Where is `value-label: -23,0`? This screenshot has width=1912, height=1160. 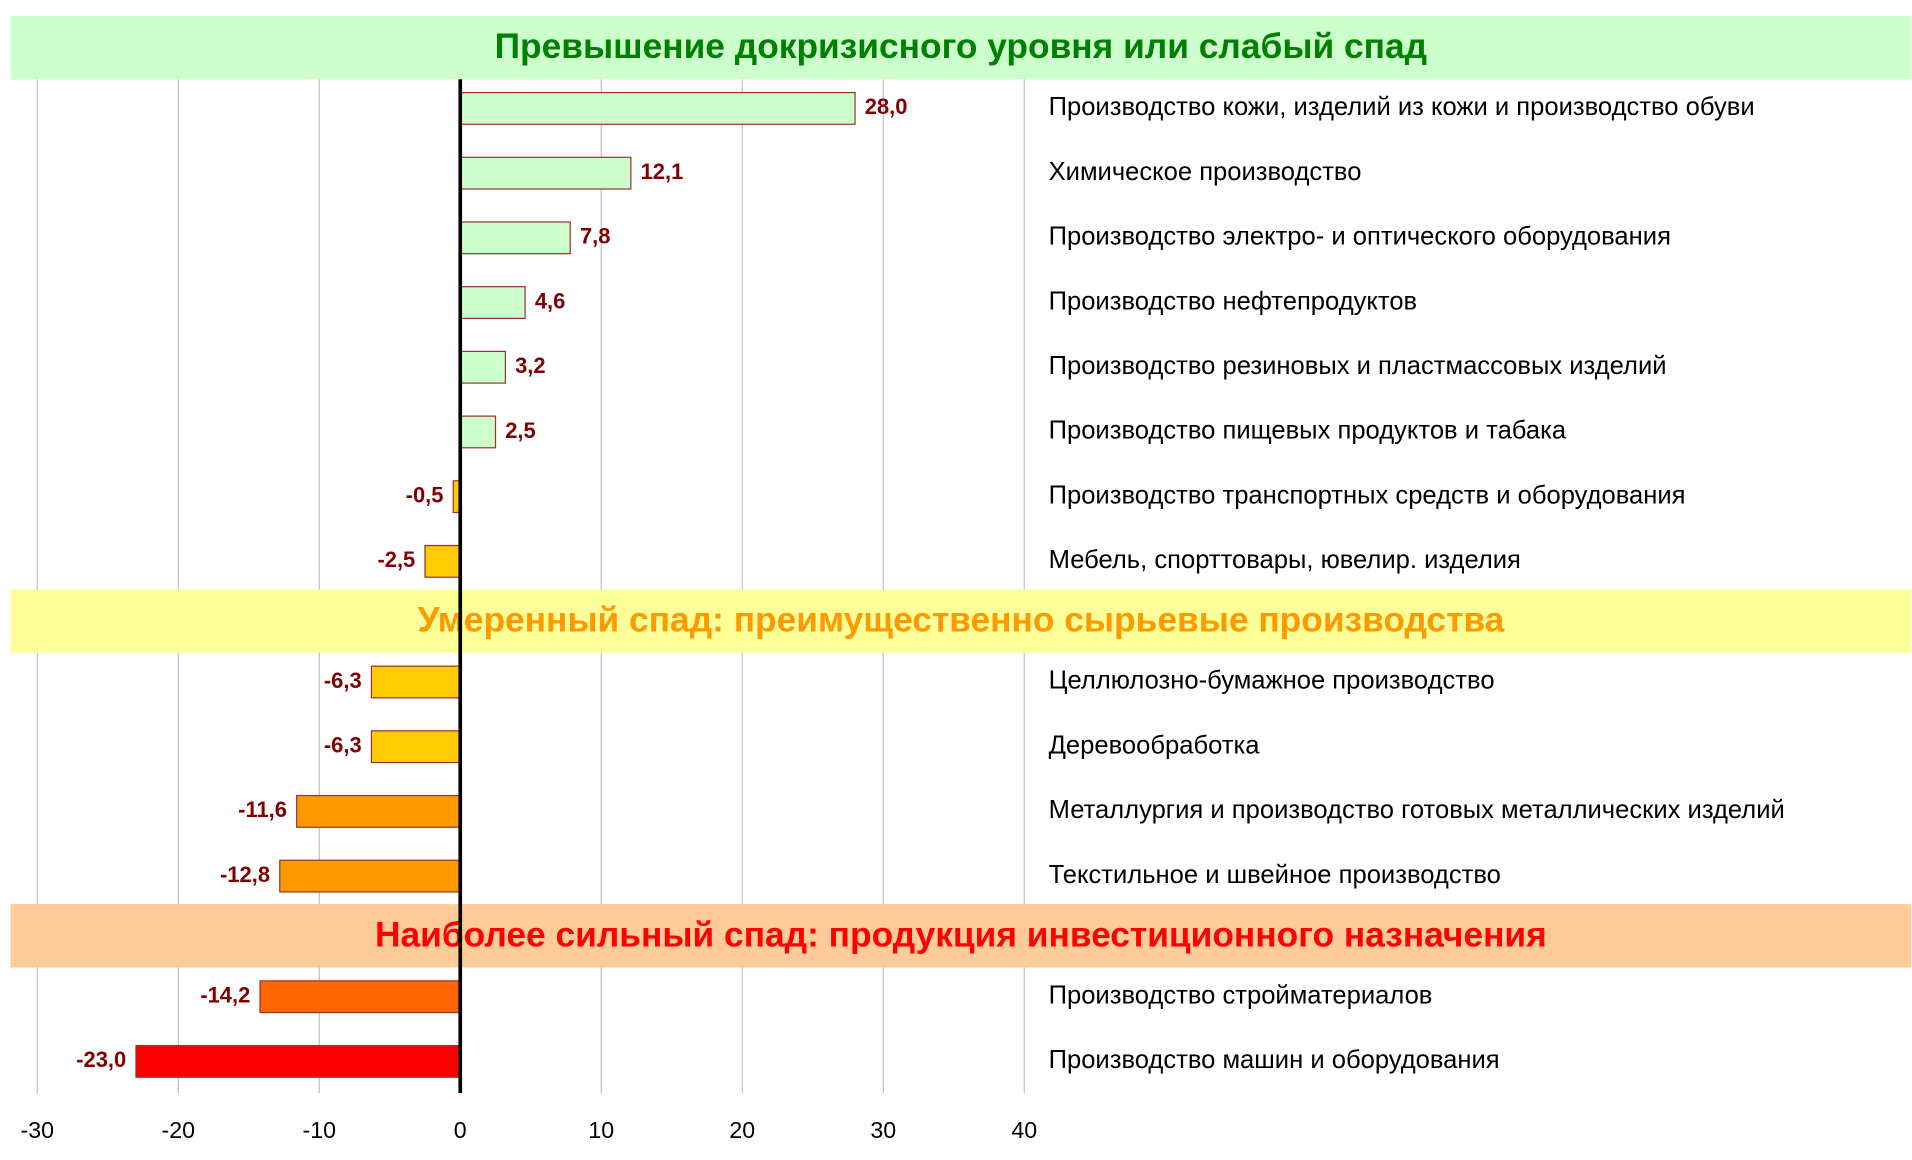
value-label: -23,0 is located at coordinates (101, 1059).